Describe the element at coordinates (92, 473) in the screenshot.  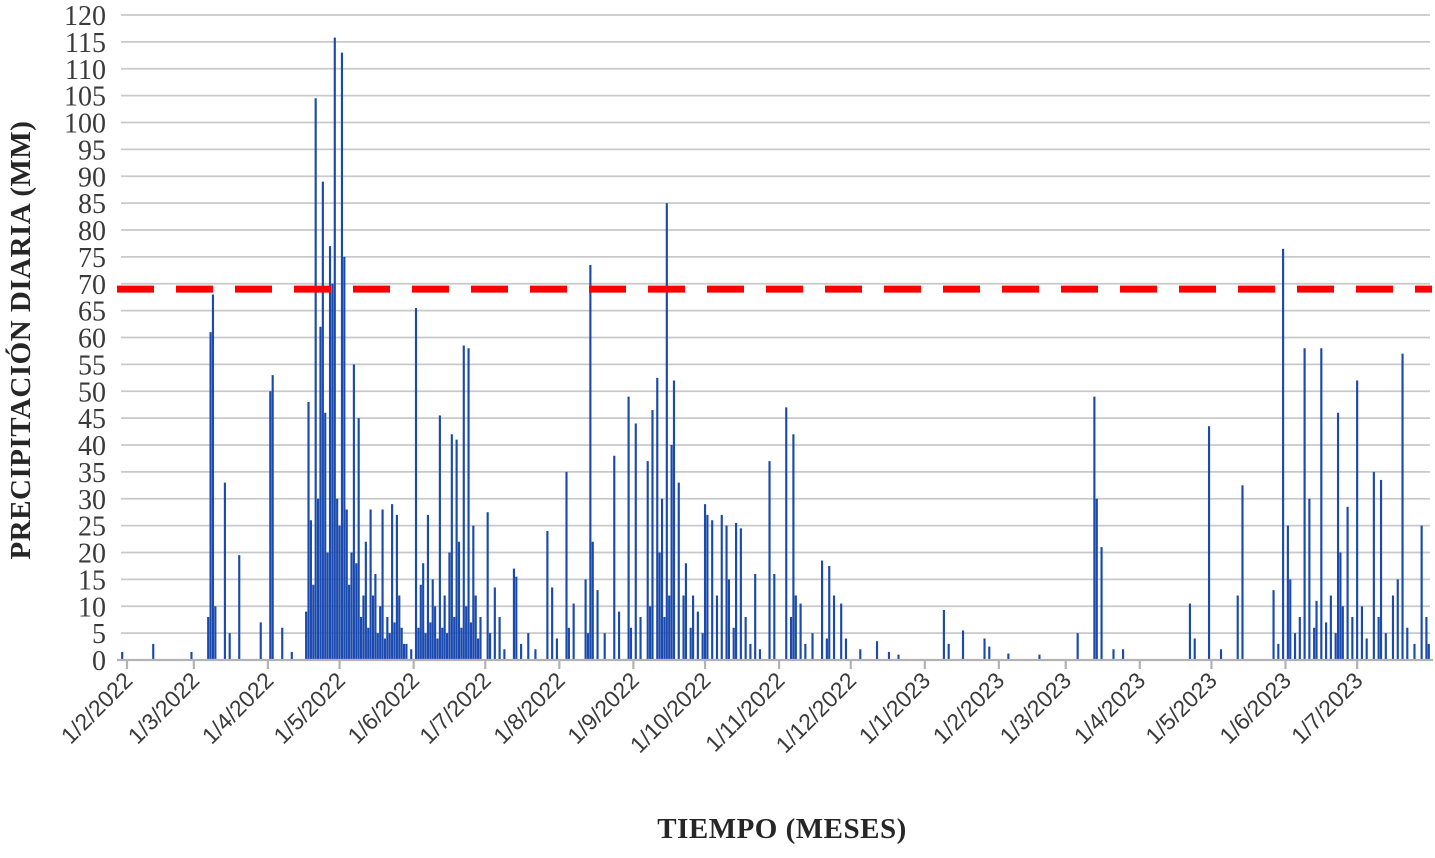
I see `y-tick-label: 35` at that location.